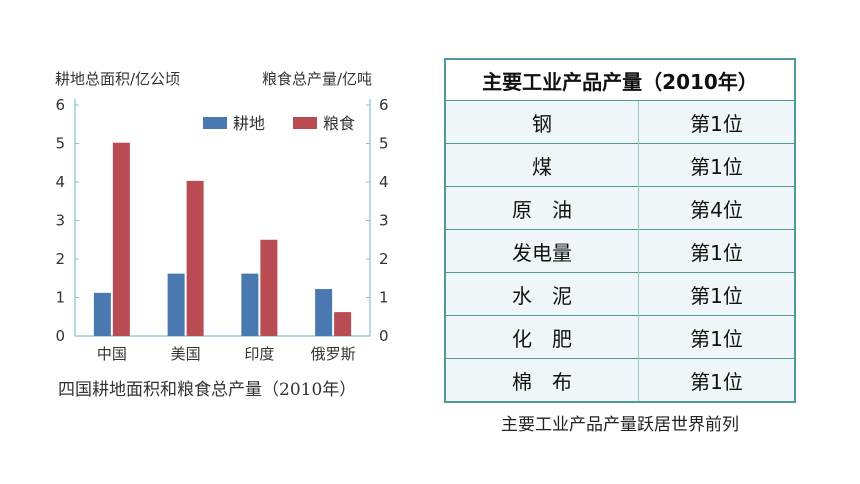 This screenshot has width=860, height=484. Describe the element at coordinates (60, 298) in the screenshot. I see `left-y-tick-label: 1` at that location.